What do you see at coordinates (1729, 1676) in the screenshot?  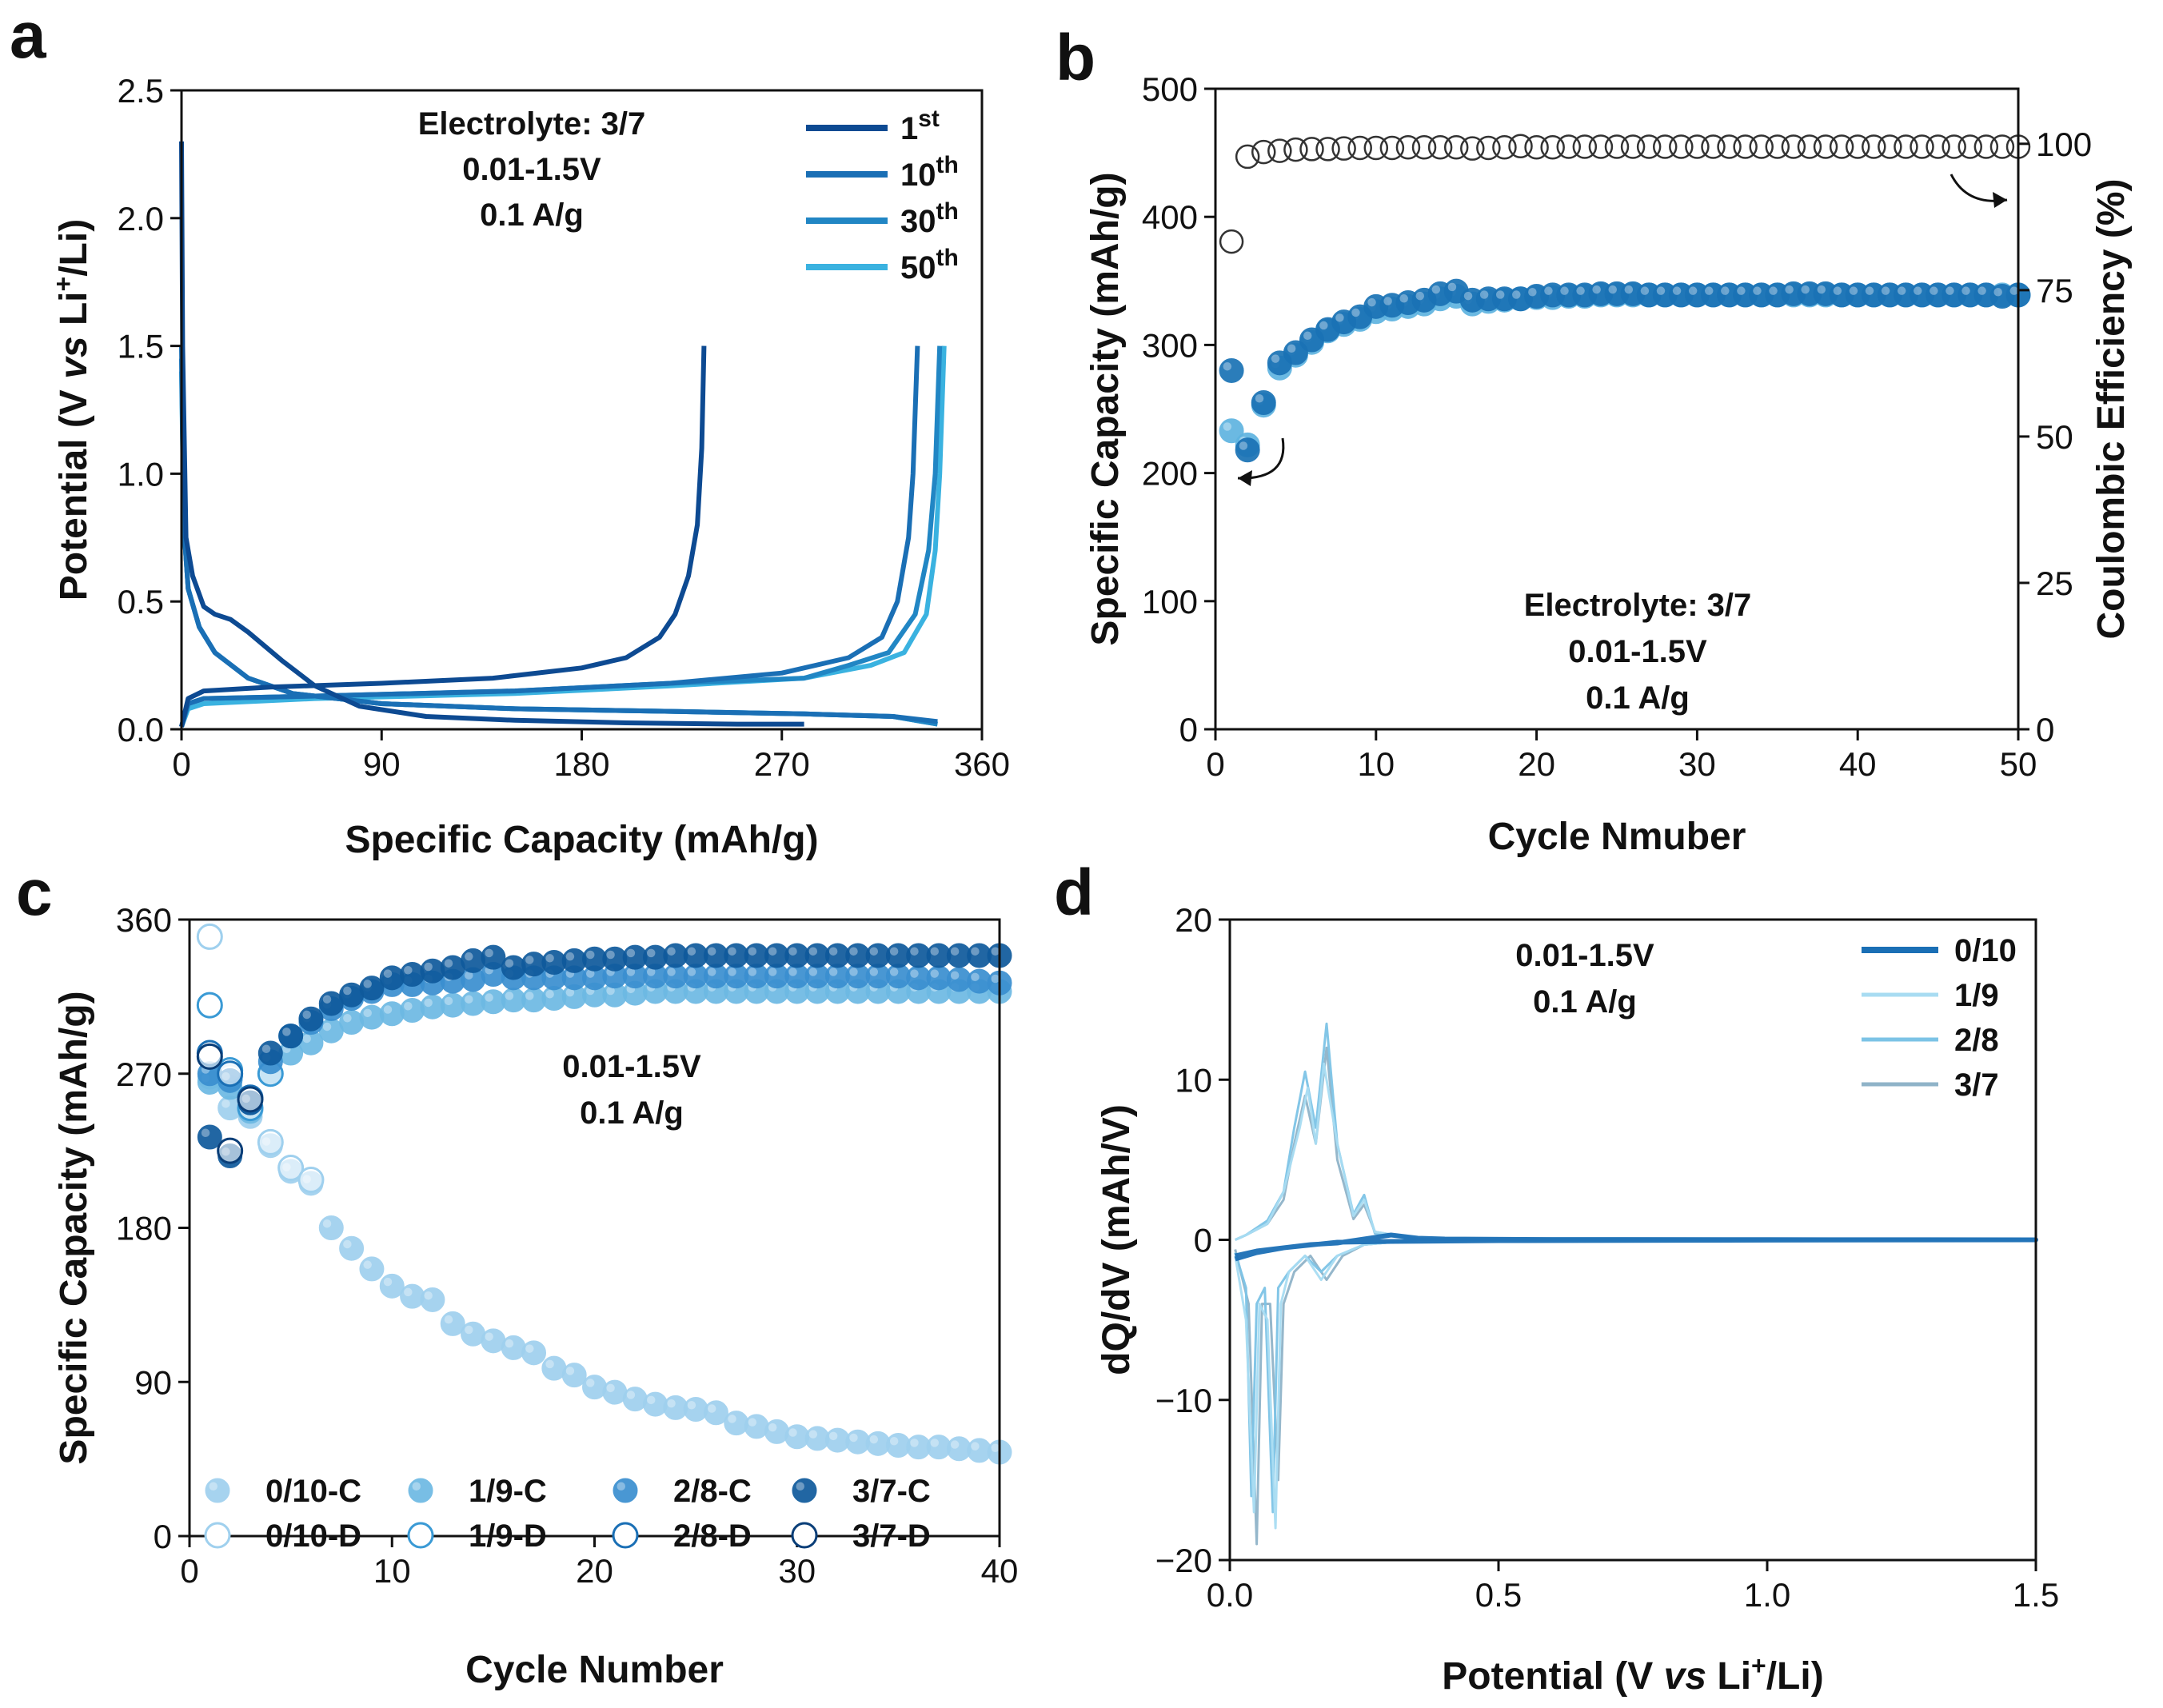 I see `d-x-axis-title-part: Li` at bounding box center [1729, 1676].